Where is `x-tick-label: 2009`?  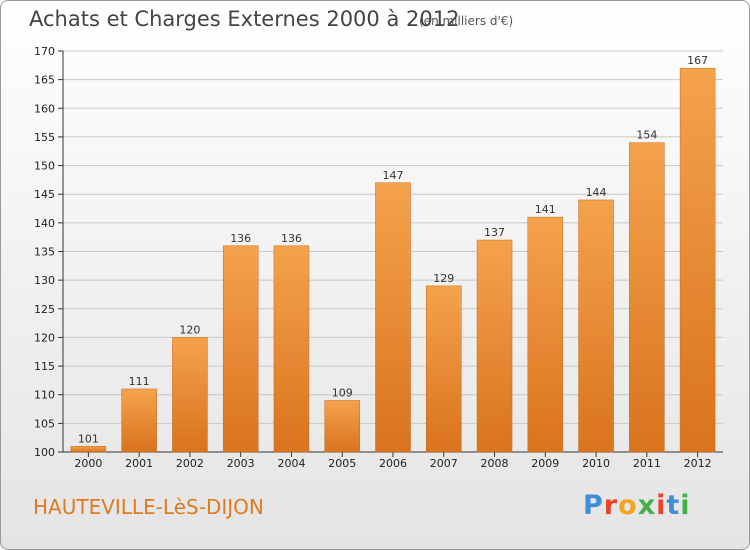
x-tick-label: 2009 is located at coordinates (545, 463).